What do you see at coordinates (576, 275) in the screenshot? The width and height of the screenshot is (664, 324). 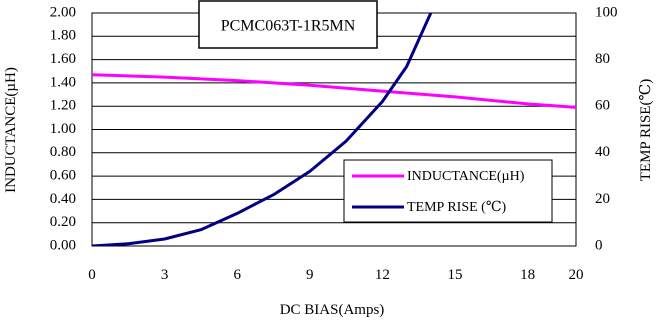 I see `x-tick-label: 20` at bounding box center [576, 275].